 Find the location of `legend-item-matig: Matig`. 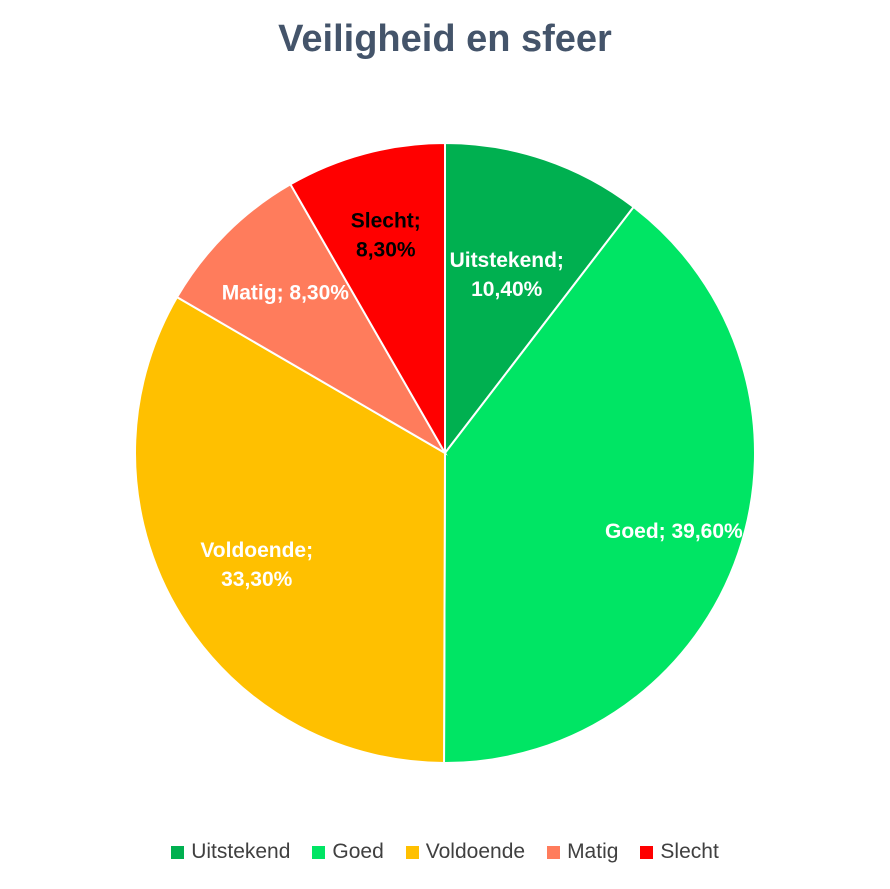

legend-item-matig: Matig is located at coordinates (582, 852).